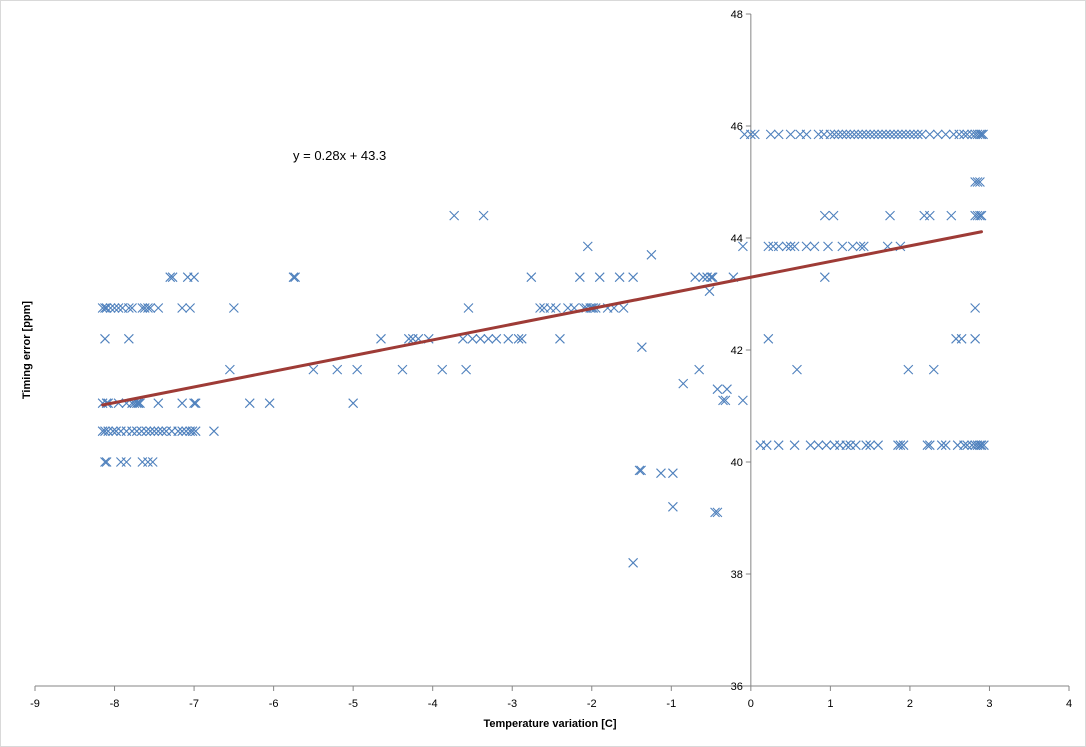 The width and height of the screenshot is (1086, 747). I want to click on x-tick-label: -4, so click(433, 704).